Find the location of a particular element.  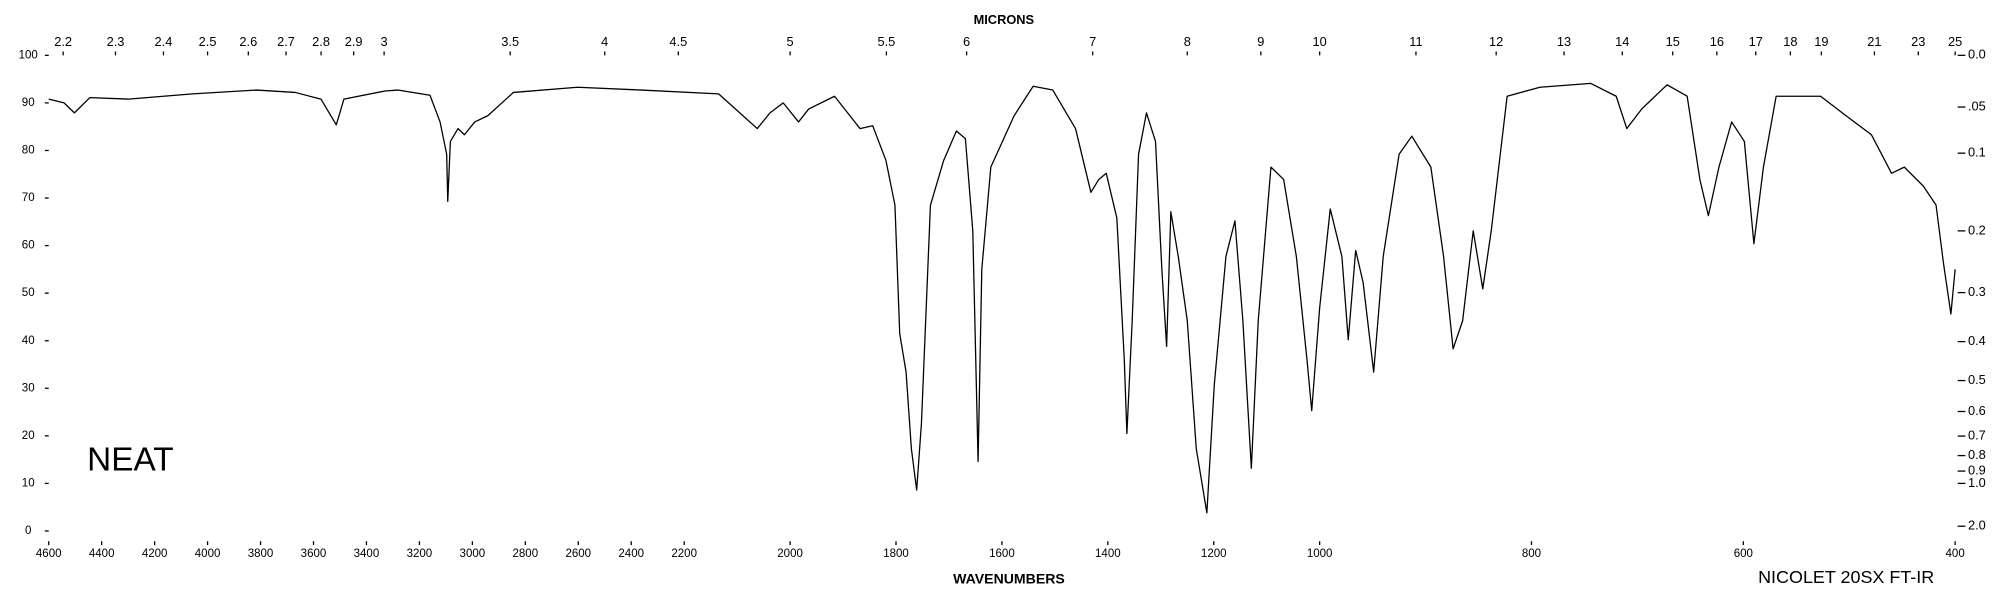

annotation: NEAT is located at coordinates (130, 460).